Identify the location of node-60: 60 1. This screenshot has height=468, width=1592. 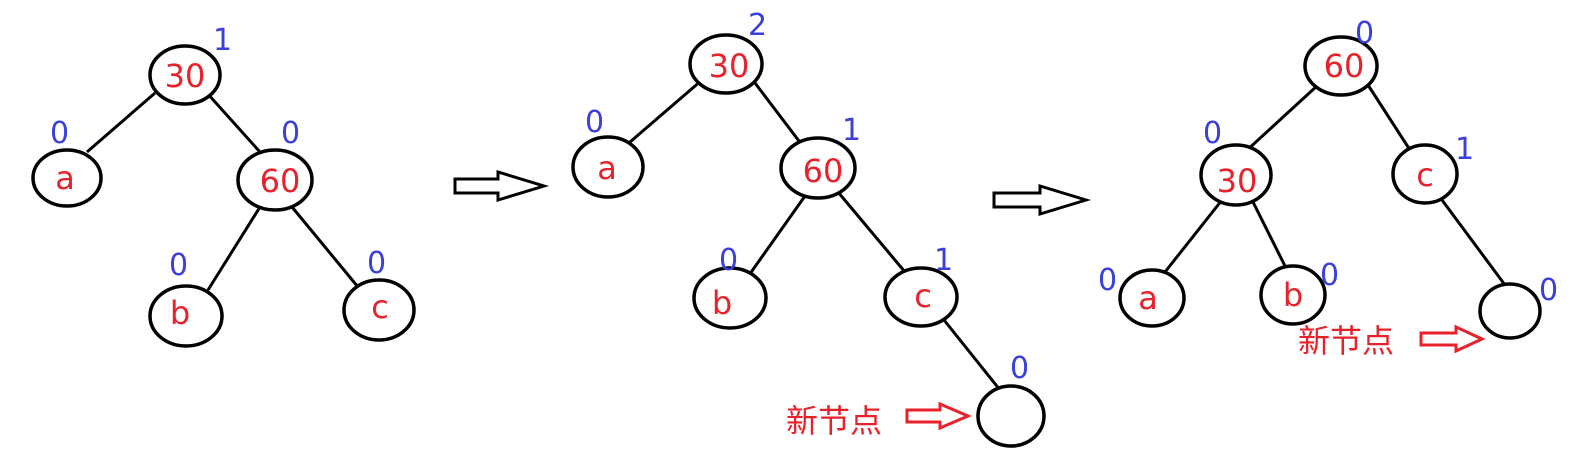
(820, 156).